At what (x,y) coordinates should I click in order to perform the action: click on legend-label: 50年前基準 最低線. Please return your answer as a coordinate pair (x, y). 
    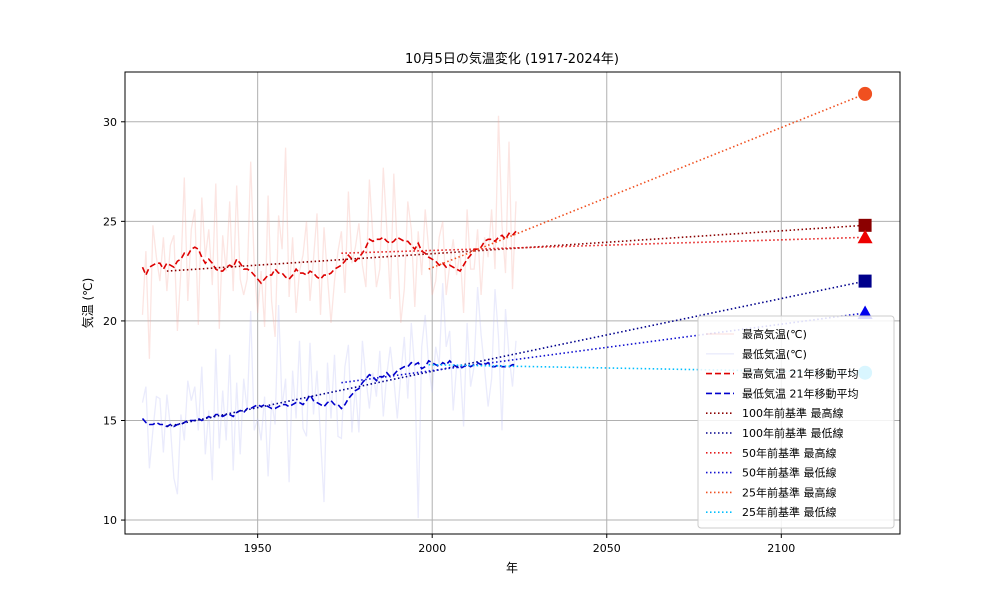
    Looking at the image, I should click on (789, 473).